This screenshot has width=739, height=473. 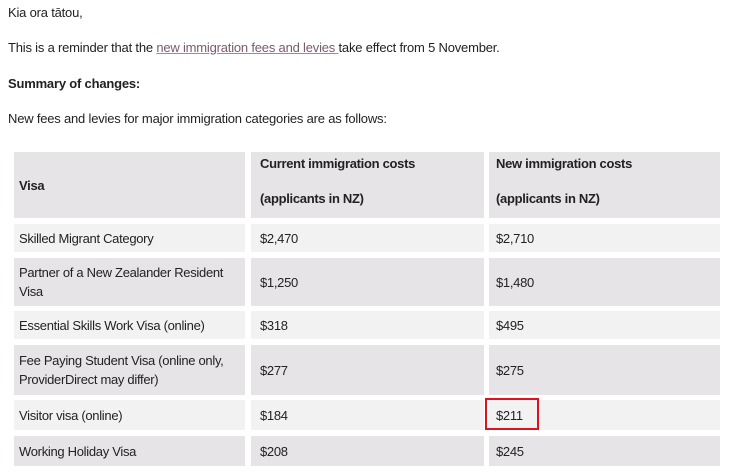 What do you see at coordinates (367, 451) in the screenshot?
I see `row-current: $208` at bounding box center [367, 451].